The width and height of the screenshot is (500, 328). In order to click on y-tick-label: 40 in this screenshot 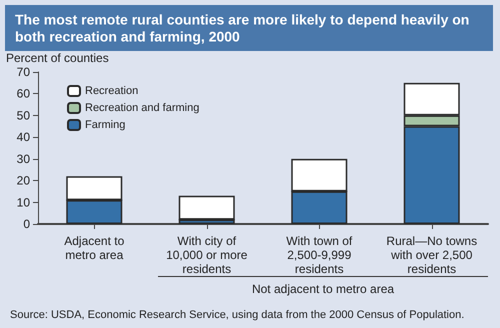, I will do `click(23, 137)`.